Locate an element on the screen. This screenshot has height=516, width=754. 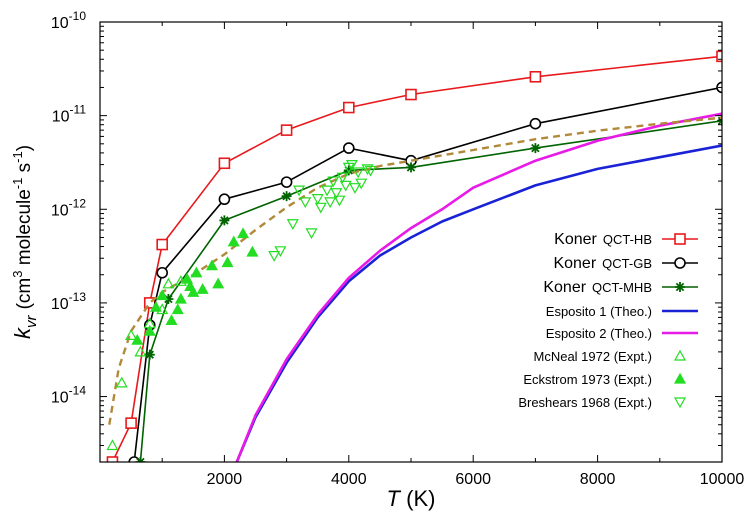
y-tick-label: 10-12 is located at coordinates (68, 207).